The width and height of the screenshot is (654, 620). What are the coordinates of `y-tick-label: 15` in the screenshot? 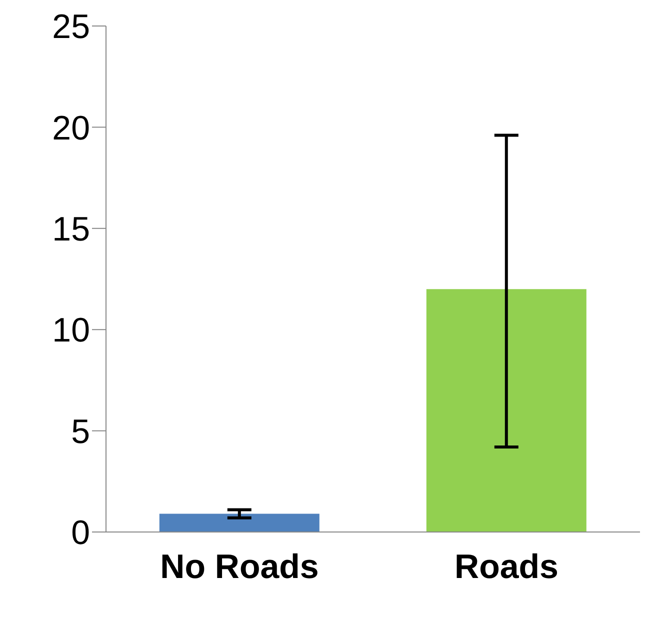 It's located at (71, 229).